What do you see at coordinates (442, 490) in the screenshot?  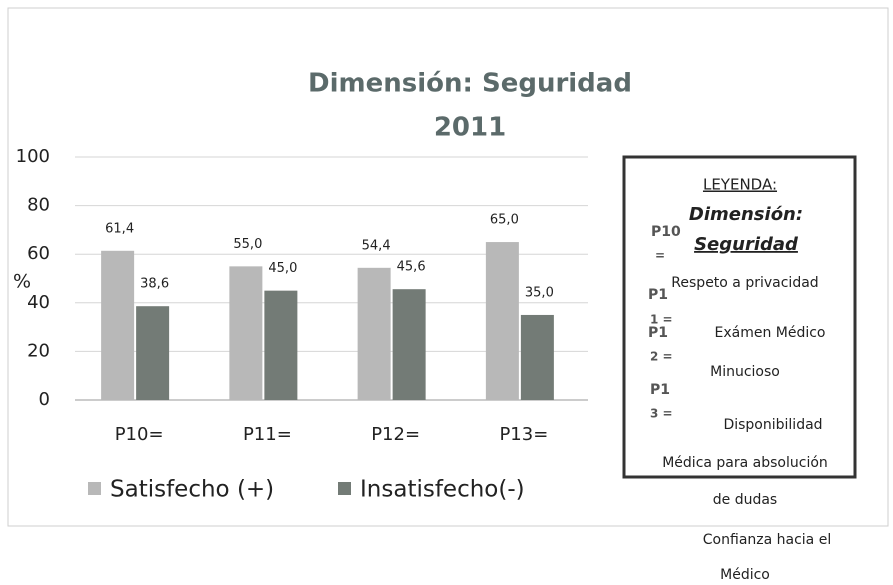 I see `legend-label: Insatisfecho(-)` at bounding box center [442, 490].